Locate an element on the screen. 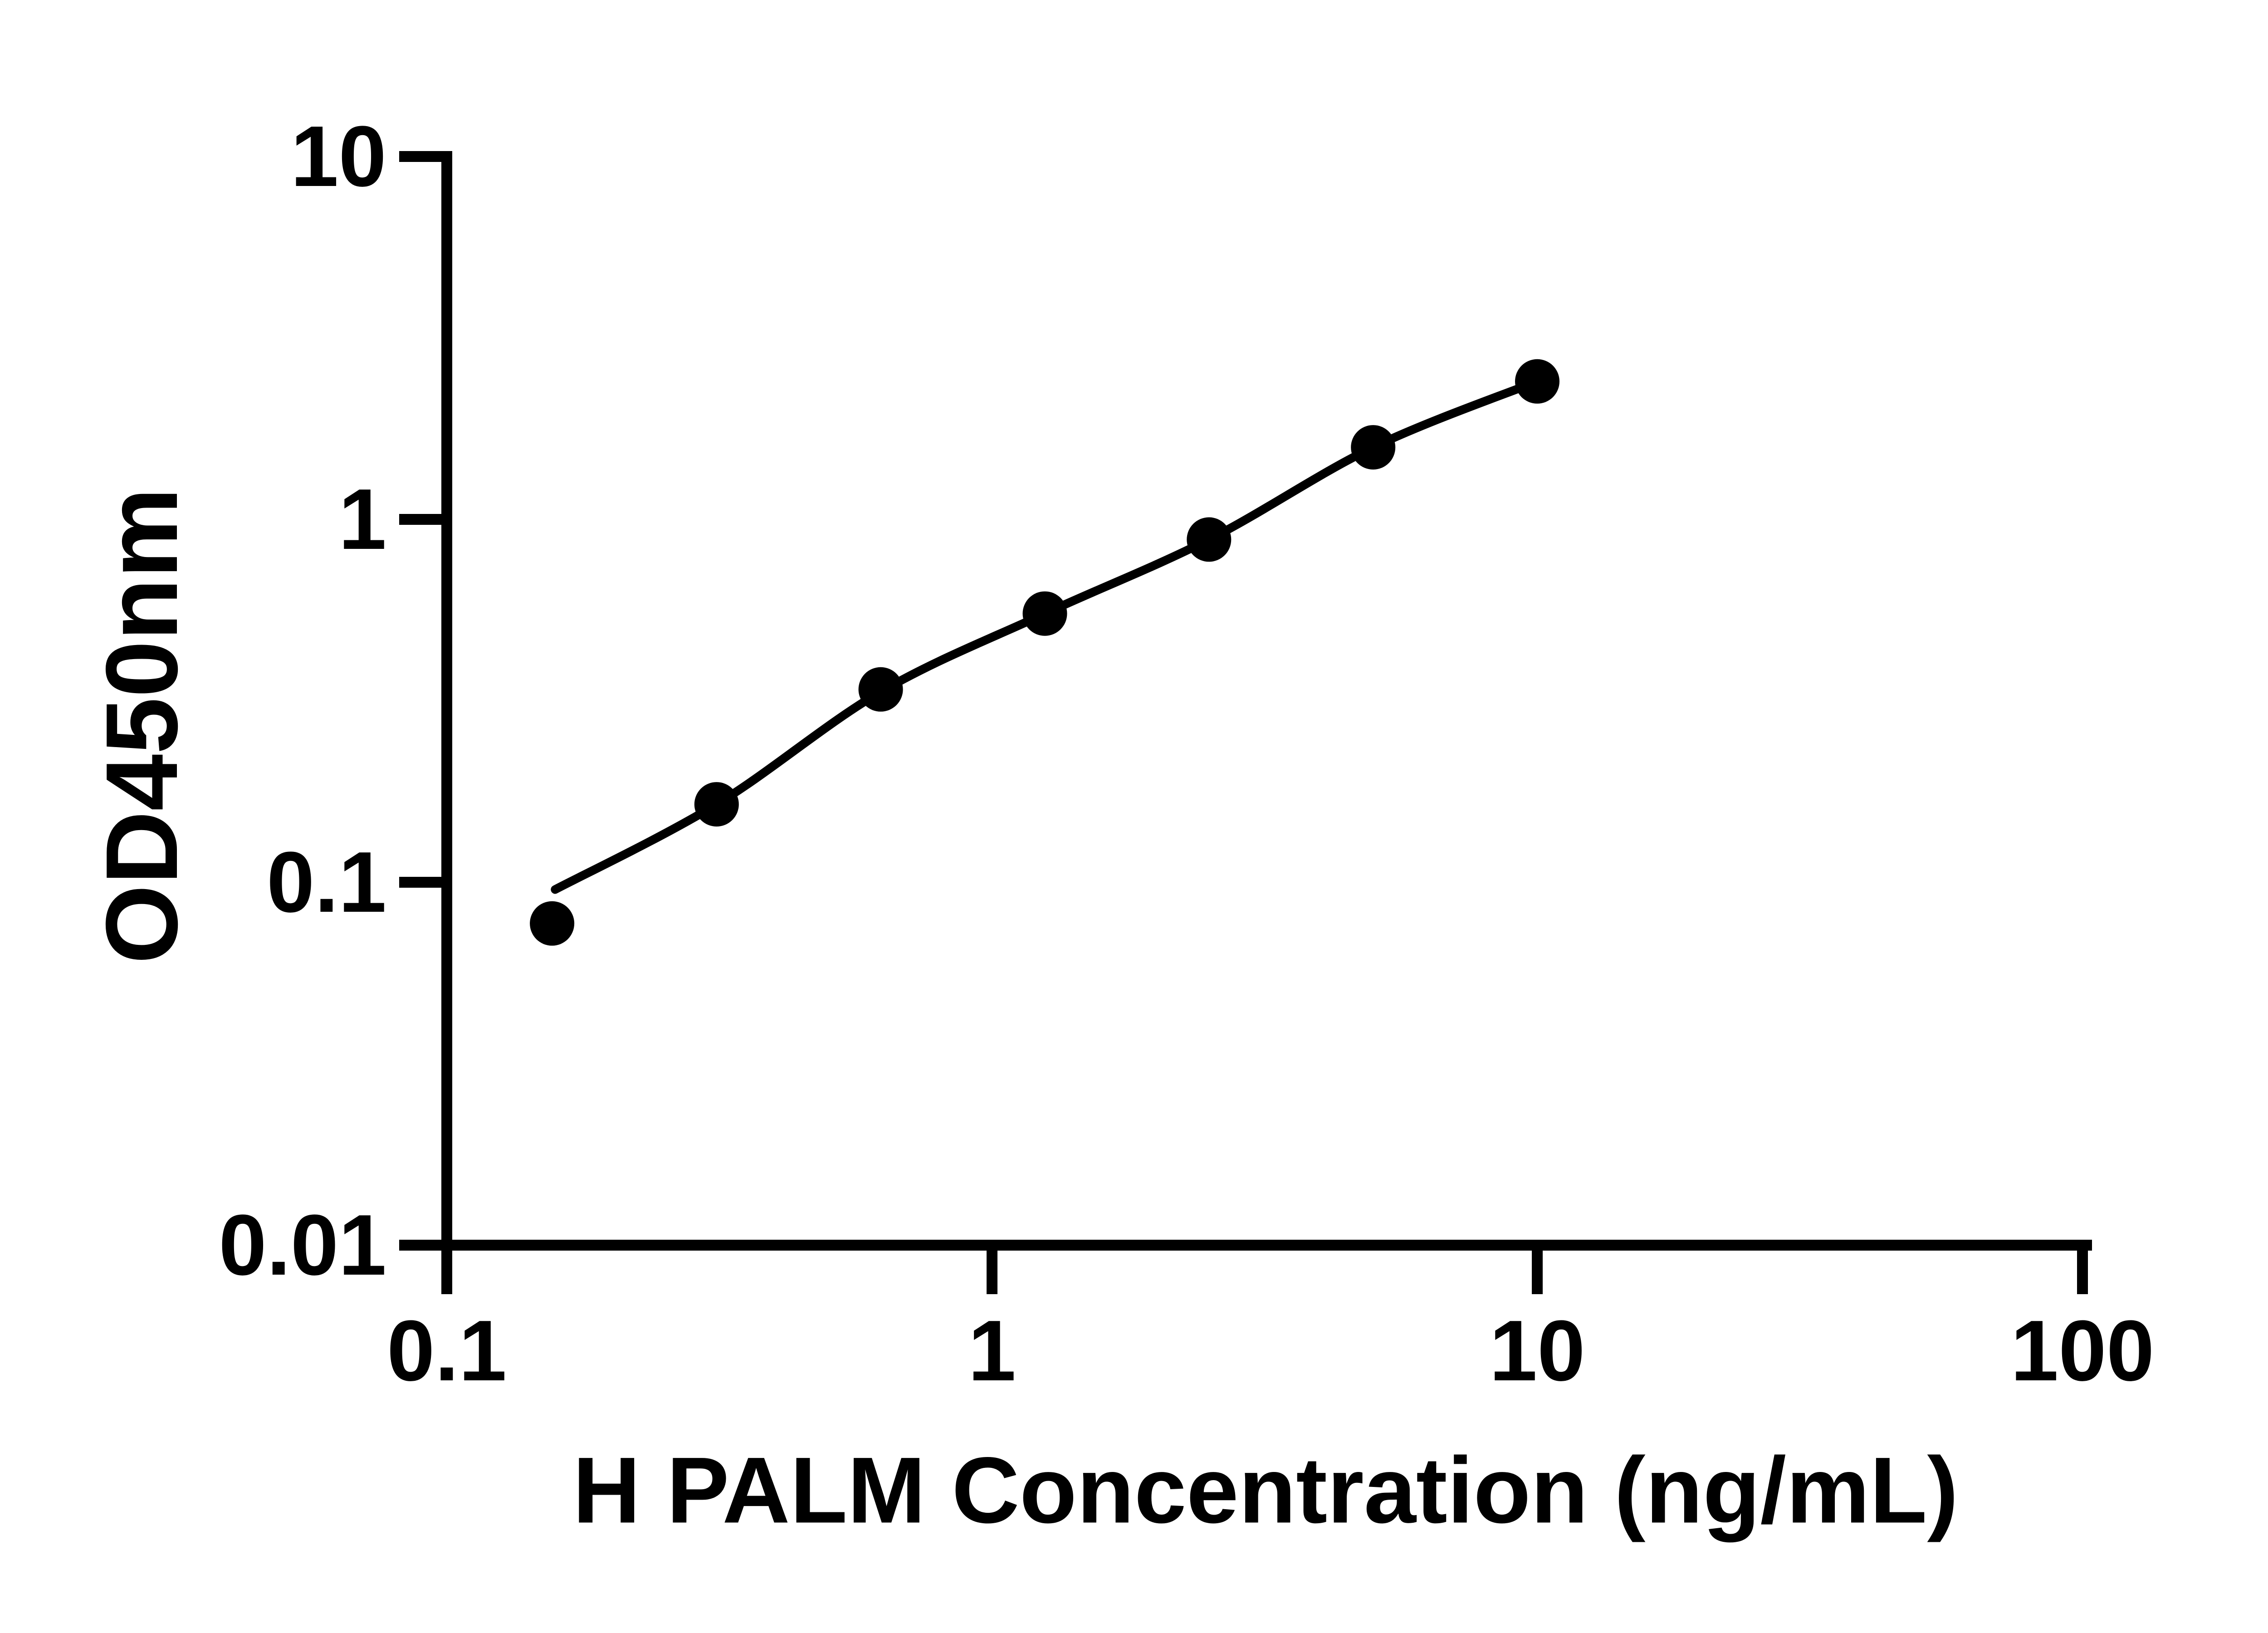 The image size is (2268, 1633). x-ticks-group: 0.1 1 10 100 is located at coordinates (1271, 1322).